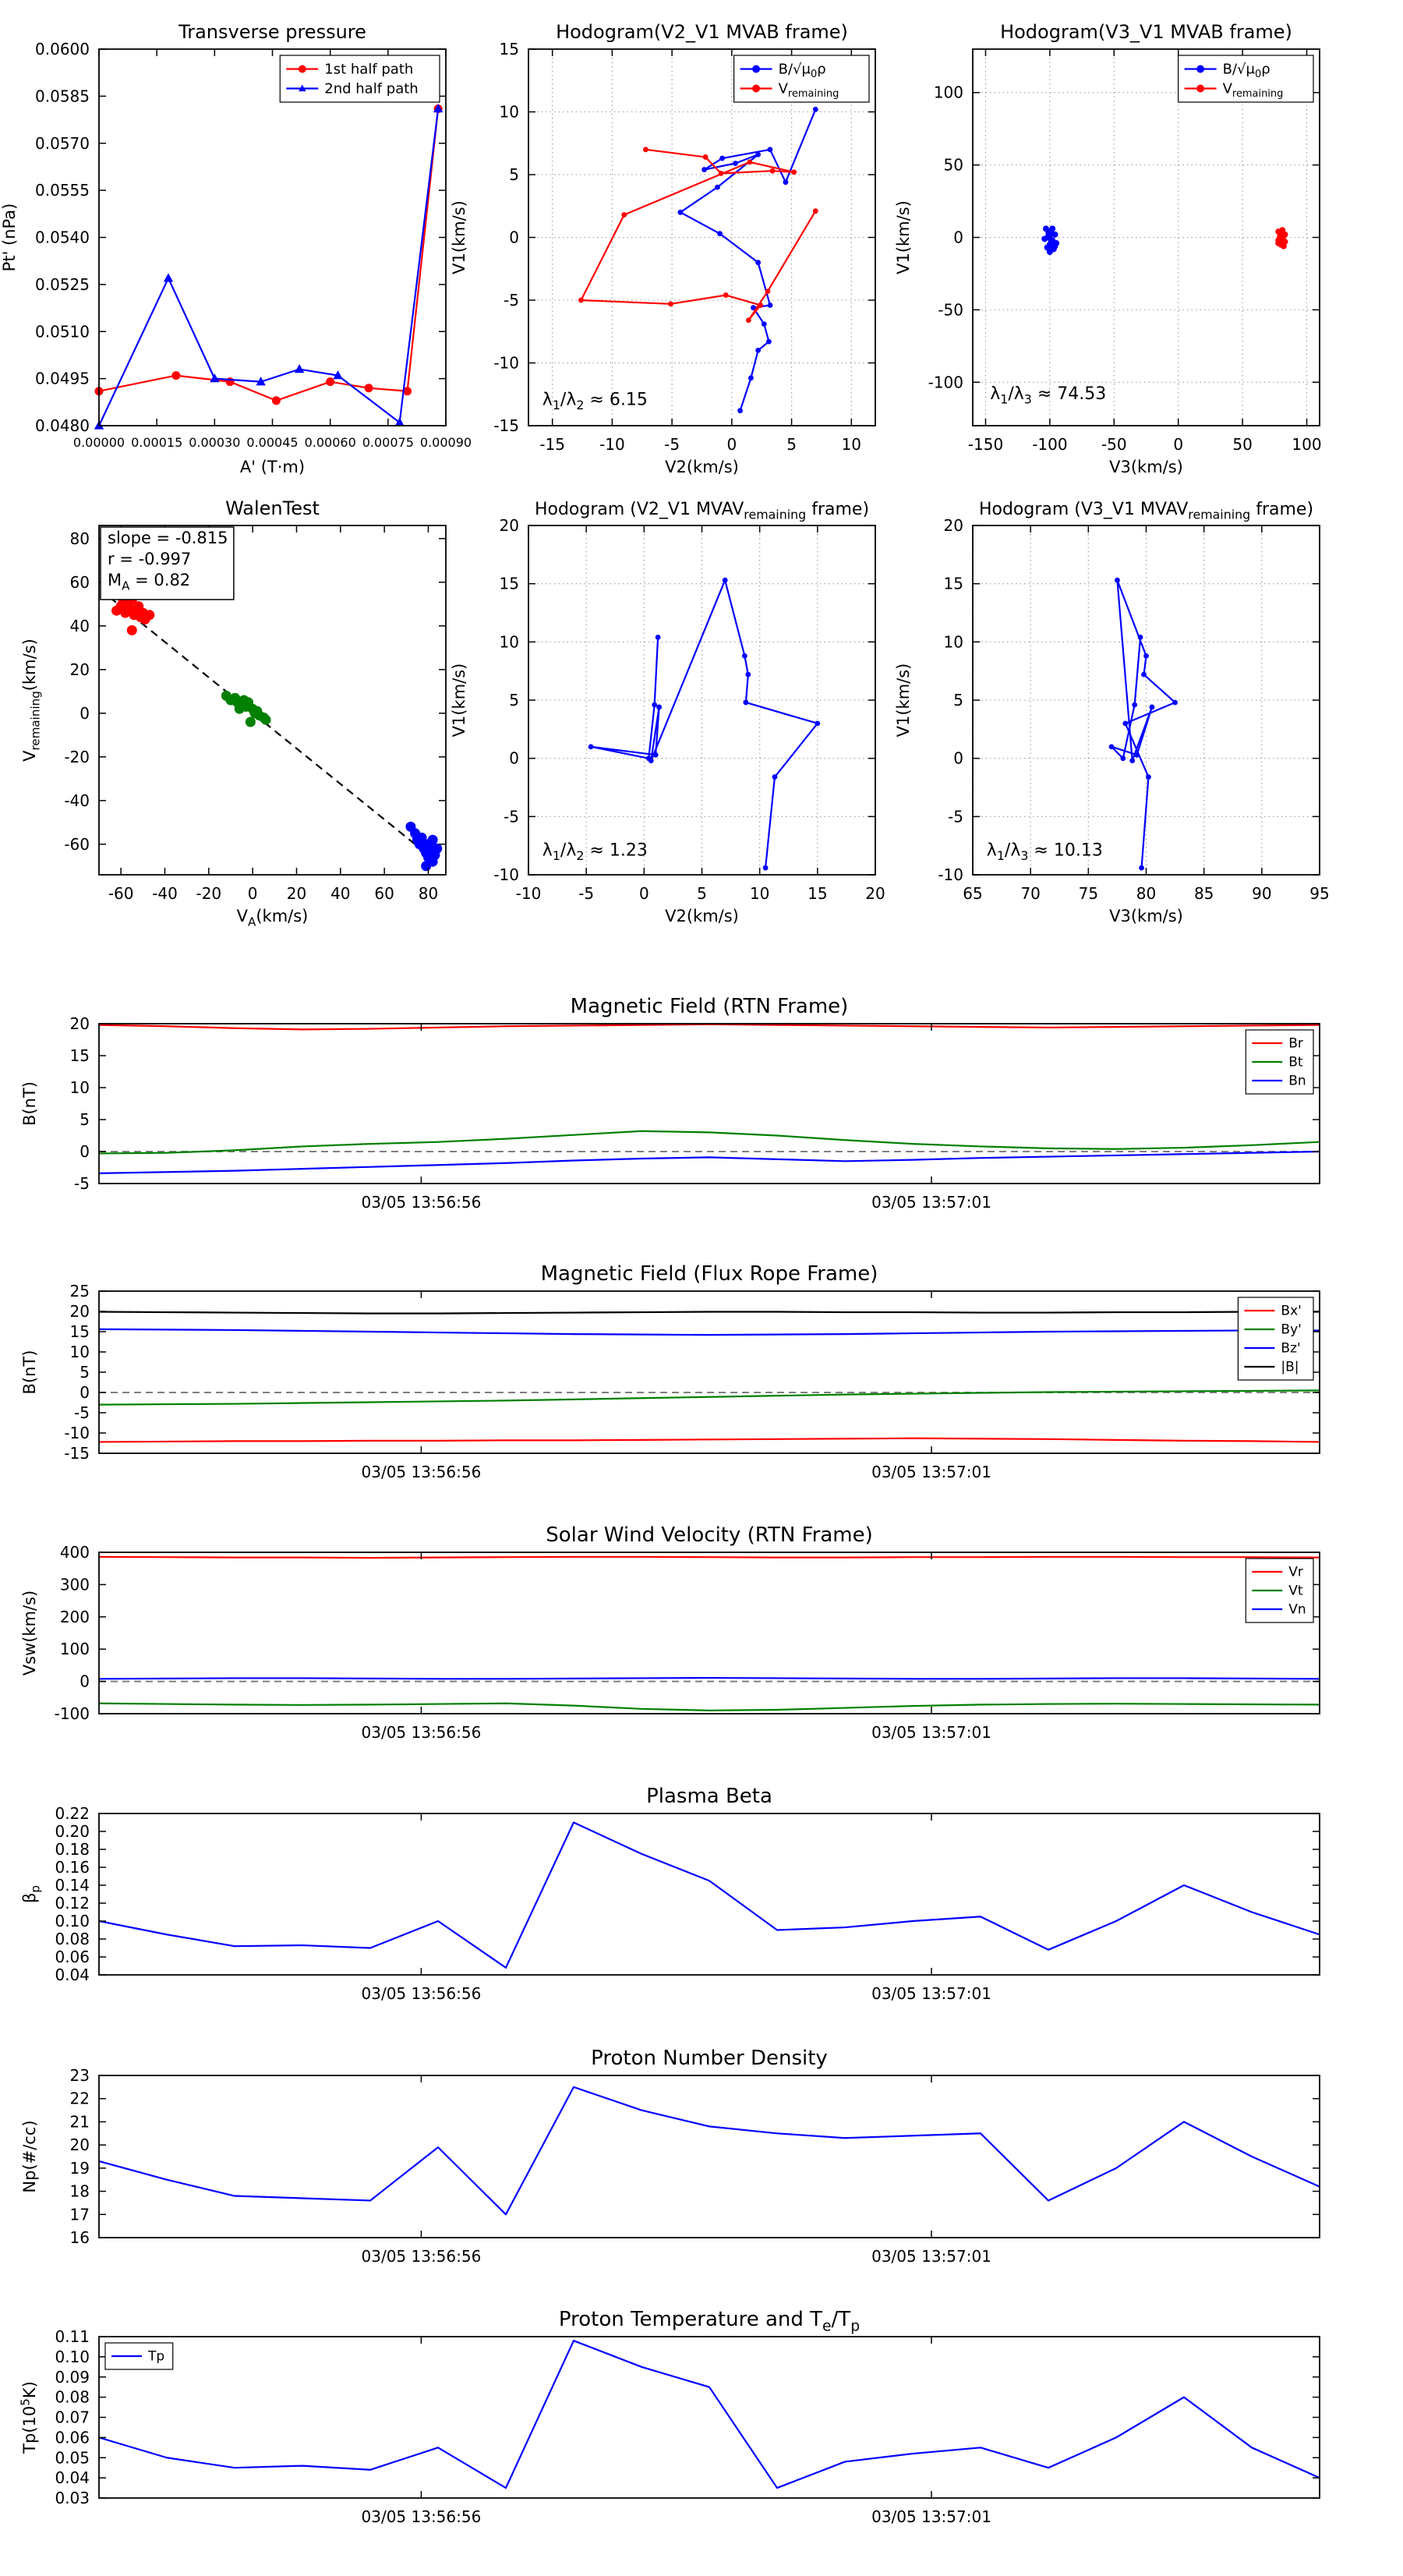 The image size is (1403, 2576). What do you see at coordinates (702, 32) in the screenshot?
I see `chart-title: Hodogram(V2_V1 MVAB frame)` at bounding box center [702, 32].